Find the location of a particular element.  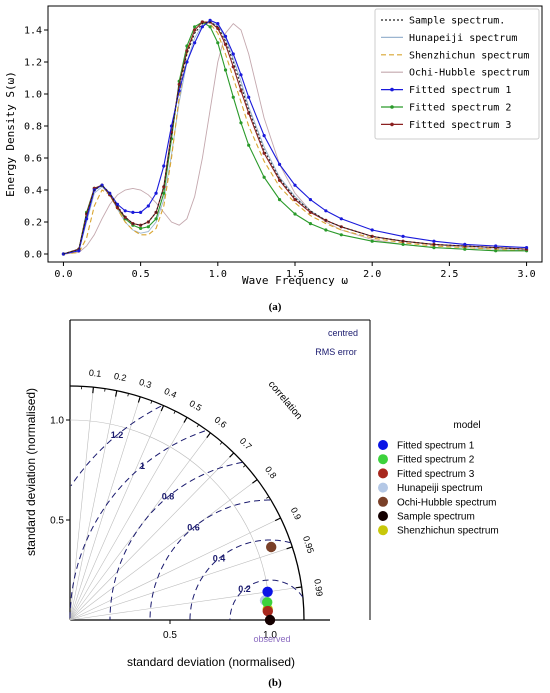

legend-marker-b-p2 is located at coordinates (383, 459).